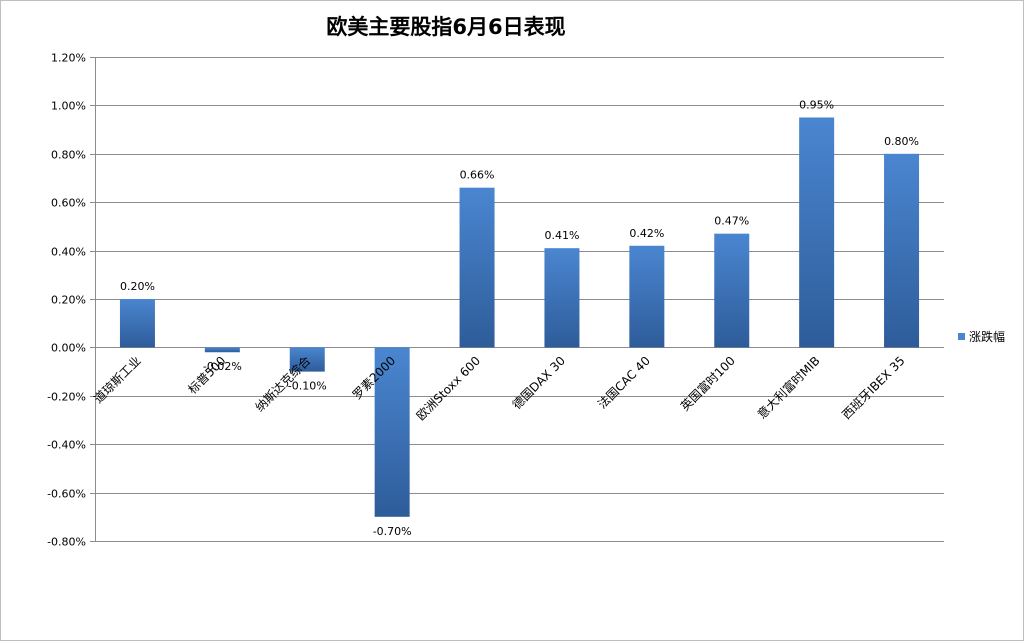 The height and width of the screenshot is (641, 1024). Describe the element at coordinates (646, 233) in the screenshot. I see `data-label: 0.42%` at that location.